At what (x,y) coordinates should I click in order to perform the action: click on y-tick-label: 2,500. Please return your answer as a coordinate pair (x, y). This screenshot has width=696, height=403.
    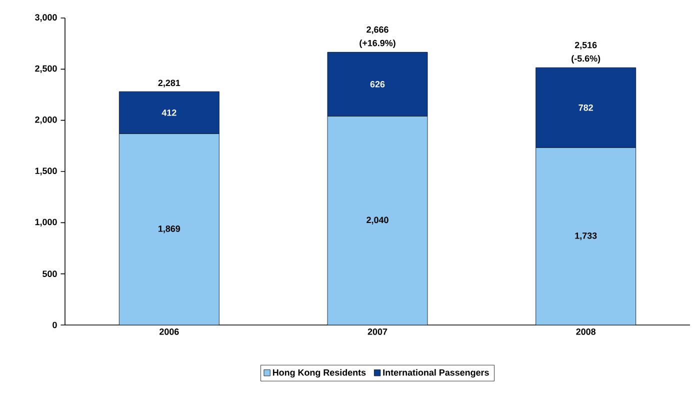
    Looking at the image, I should click on (46, 69).